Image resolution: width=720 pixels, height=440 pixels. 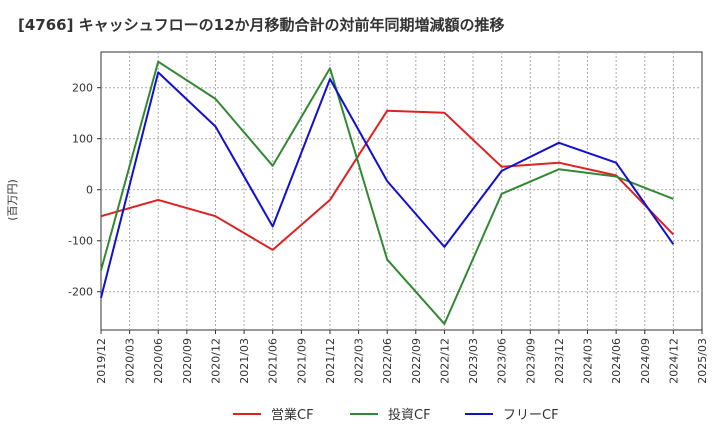 I want to click on y-tick-label: -200, so click(x=80, y=292).